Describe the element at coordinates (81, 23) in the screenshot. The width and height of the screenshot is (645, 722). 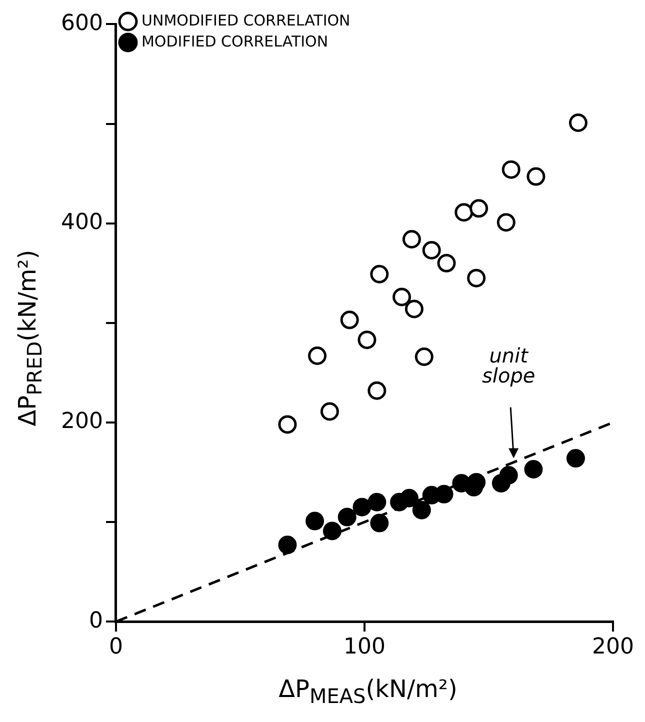
I see `y-tick-label: 600` at that location.